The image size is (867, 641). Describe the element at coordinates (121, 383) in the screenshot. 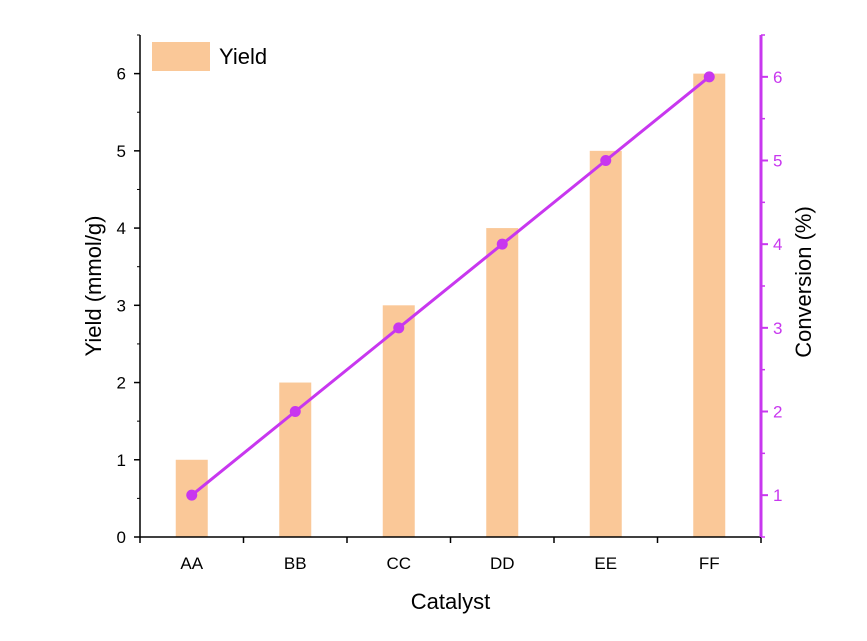

I see `y-tick-label-left: 2` at that location.